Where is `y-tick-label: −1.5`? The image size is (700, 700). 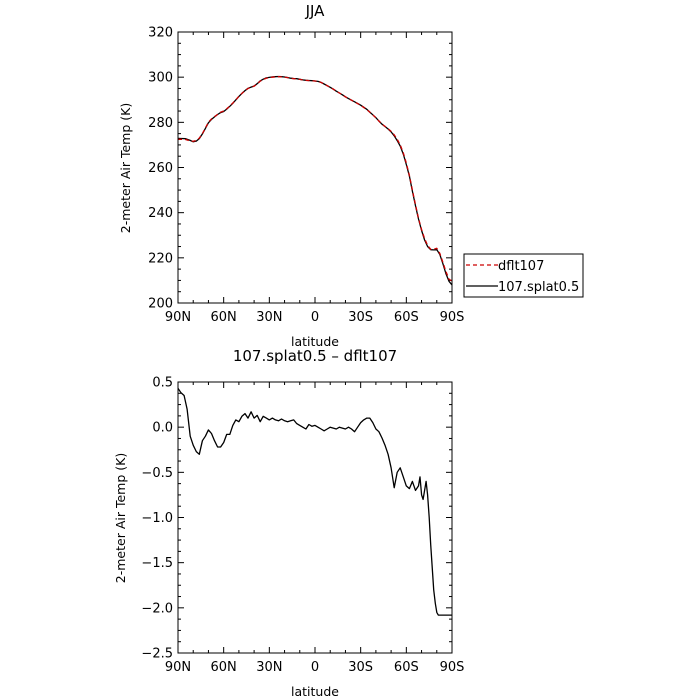
y-tick-label: −1.5 is located at coordinates (157, 563).